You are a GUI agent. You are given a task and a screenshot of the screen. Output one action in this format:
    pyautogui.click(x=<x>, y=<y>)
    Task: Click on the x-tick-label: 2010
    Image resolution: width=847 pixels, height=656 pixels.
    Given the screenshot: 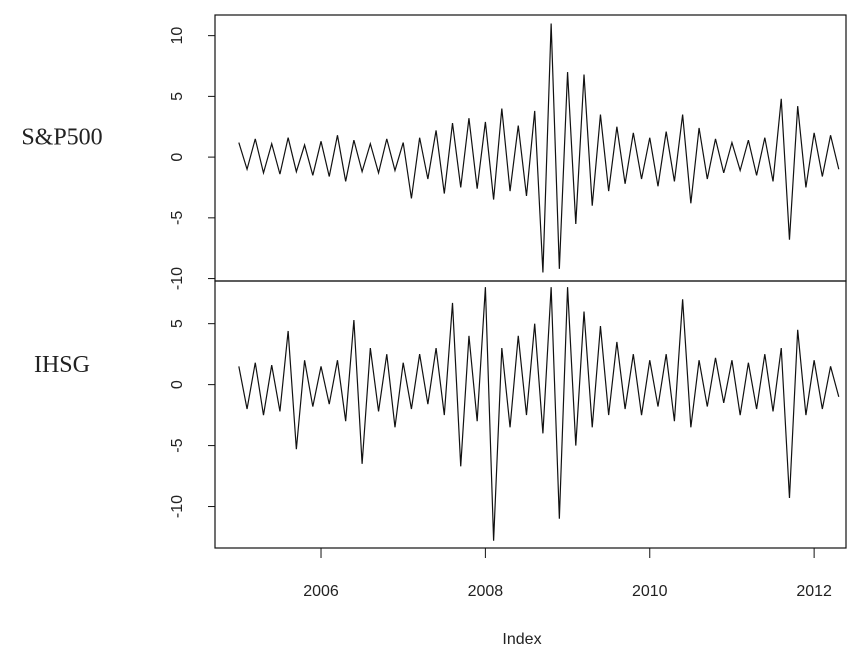 What is the action you would take?
    pyautogui.click(x=650, y=591)
    